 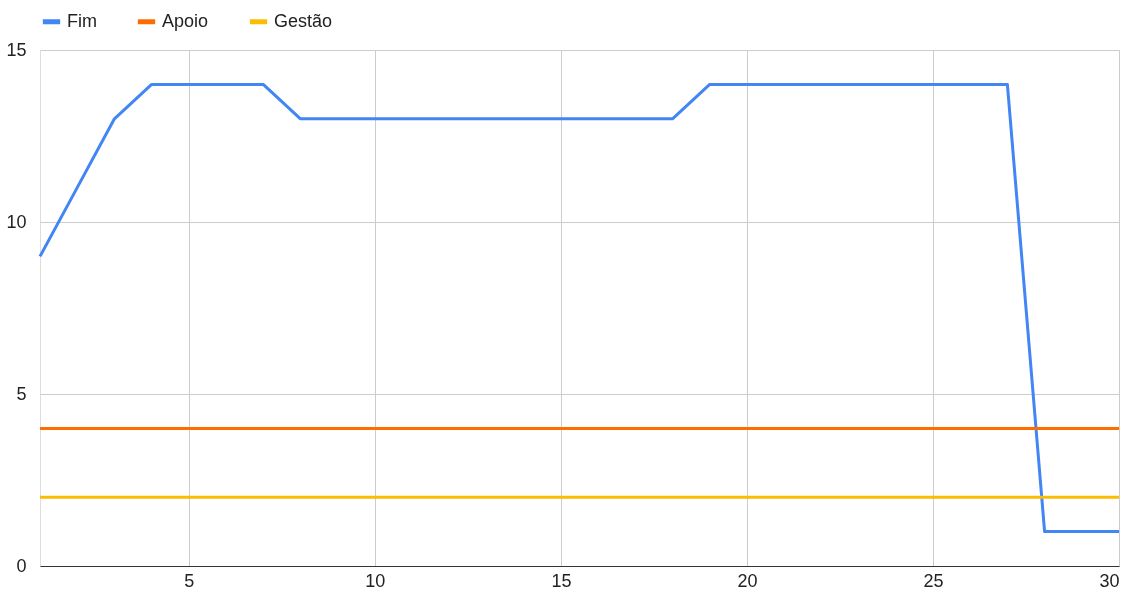 What do you see at coordinates (16, 49) in the screenshot?
I see `y-tick-label: 15` at bounding box center [16, 49].